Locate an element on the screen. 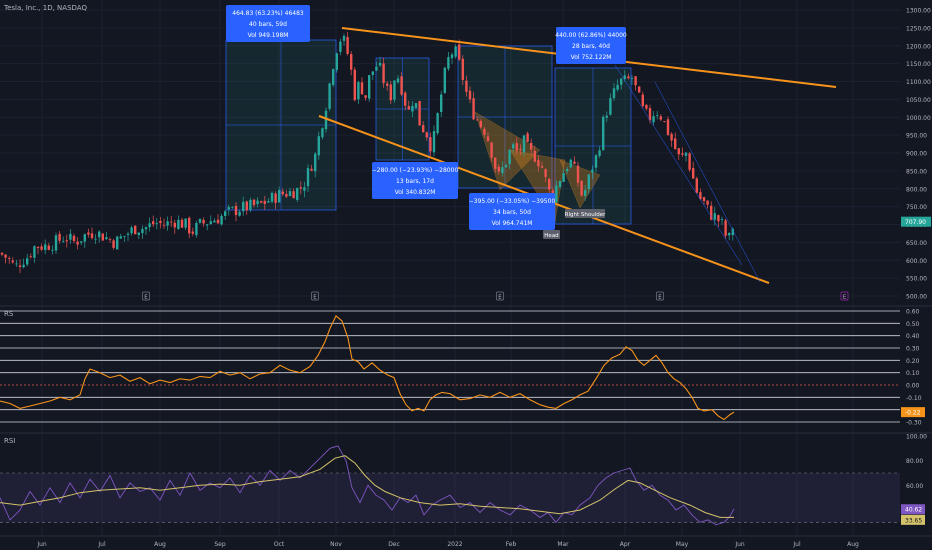 The image size is (932, 550). price-tick-label: 1050.00 is located at coordinates (918, 100).